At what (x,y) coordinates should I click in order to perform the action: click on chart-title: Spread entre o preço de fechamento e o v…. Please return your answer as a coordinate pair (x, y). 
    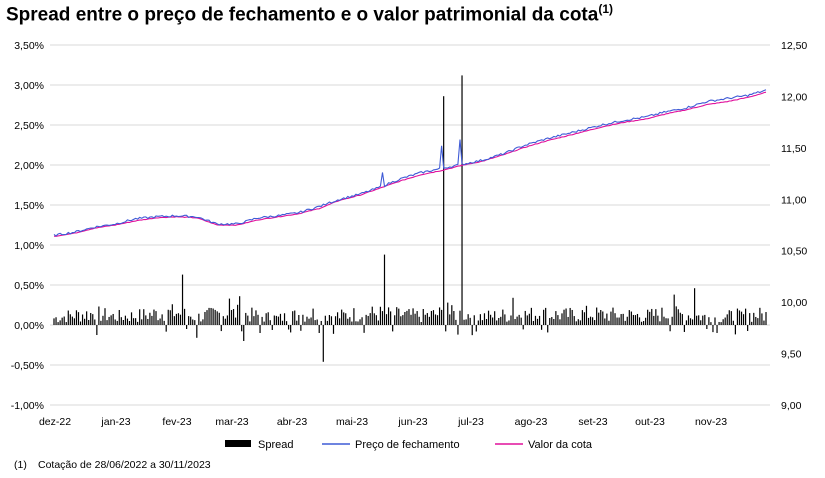
    Looking at the image, I should click on (309, 14).